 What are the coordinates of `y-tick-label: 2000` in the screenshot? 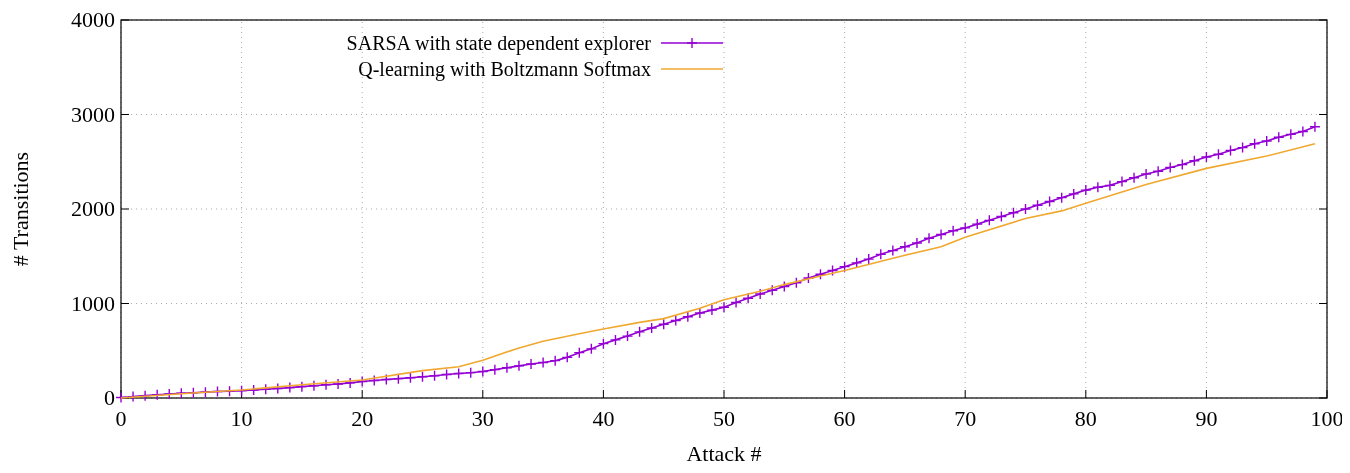 It's located at (93, 208).